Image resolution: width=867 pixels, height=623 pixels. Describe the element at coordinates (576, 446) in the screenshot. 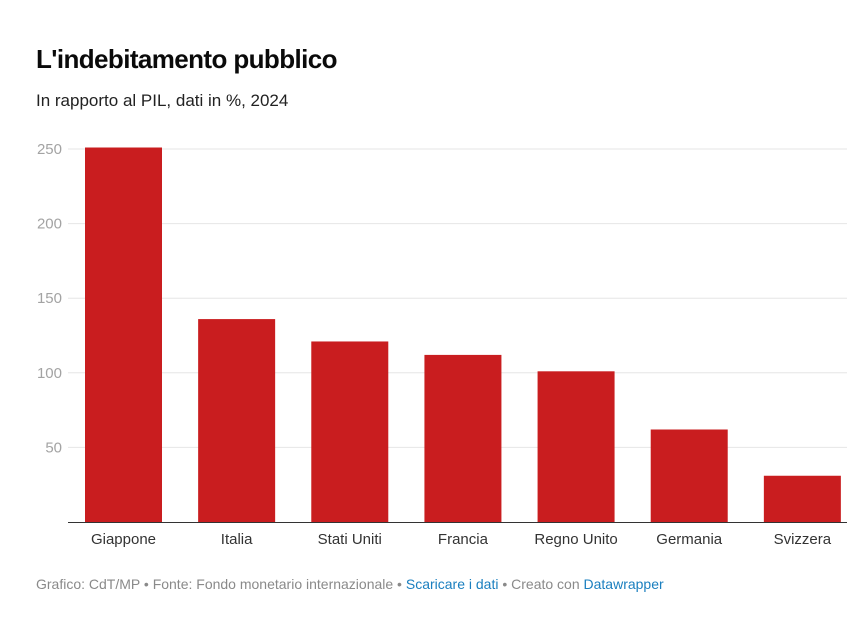

I see `bar-regno-unito` at that location.